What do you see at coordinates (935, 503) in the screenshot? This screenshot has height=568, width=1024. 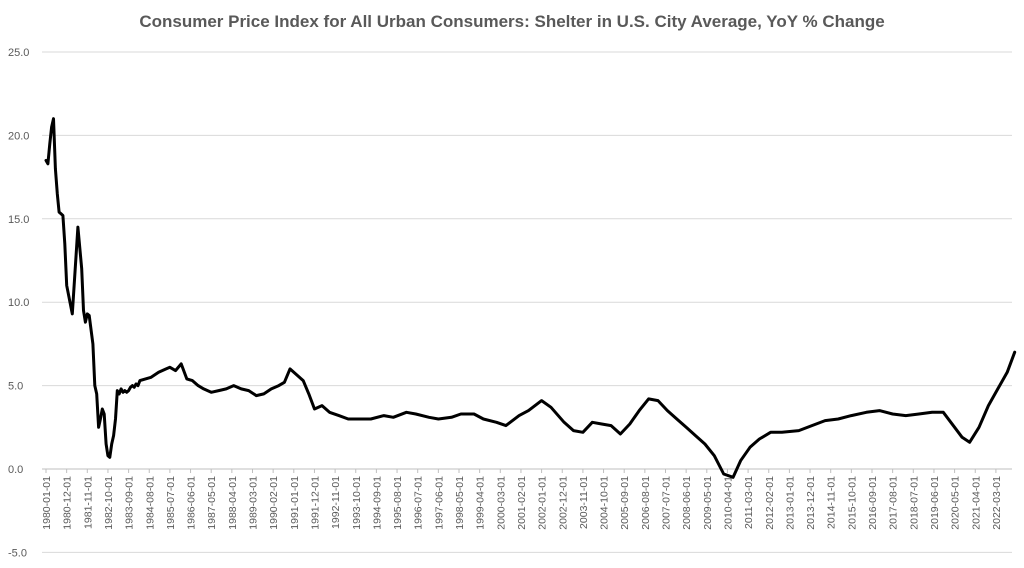 I see `x-tick-label: 2019-06-01` at bounding box center [935, 503].